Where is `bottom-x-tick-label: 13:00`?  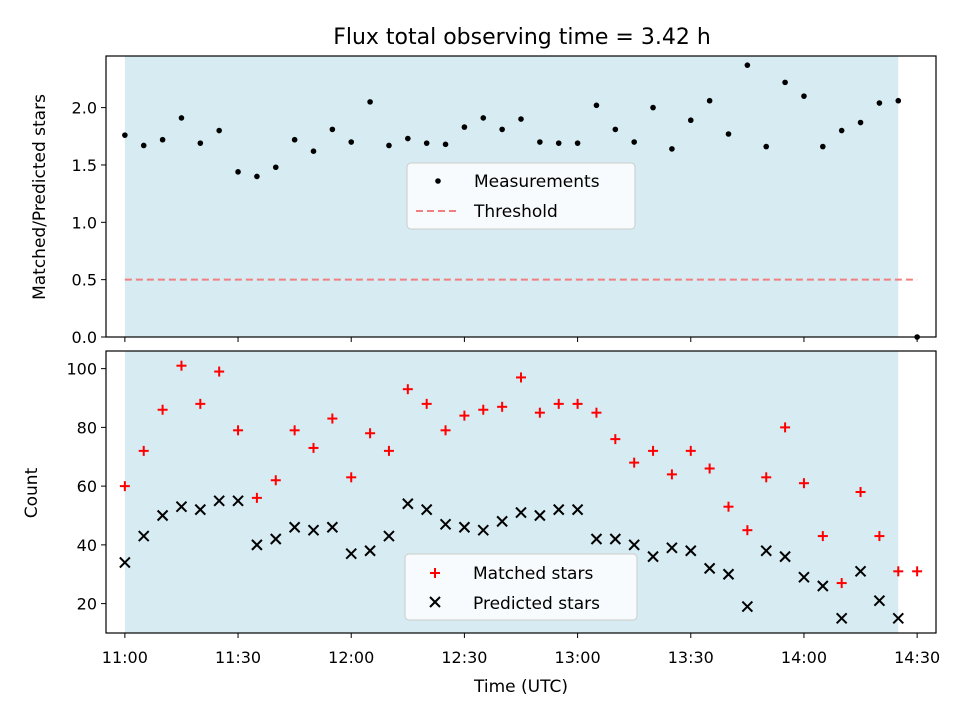 bottom-x-tick-label: 13:00 is located at coordinates (578, 657).